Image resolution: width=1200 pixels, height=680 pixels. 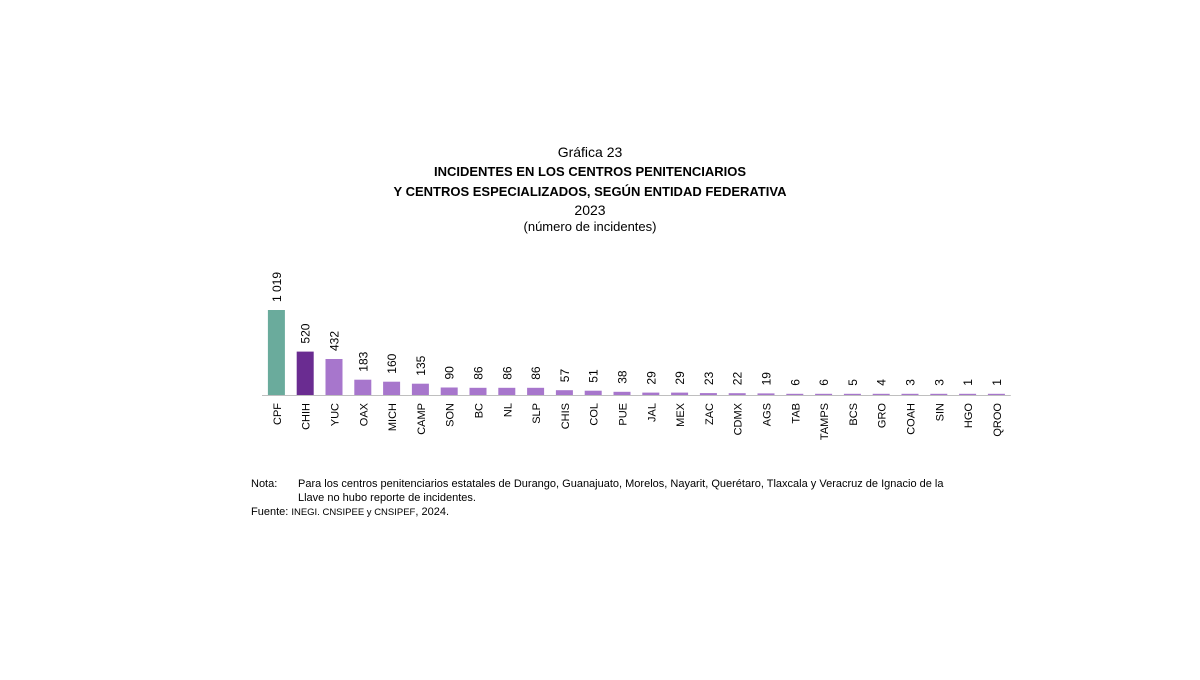 What do you see at coordinates (651, 393) in the screenshot?
I see `bar-jal` at bounding box center [651, 393].